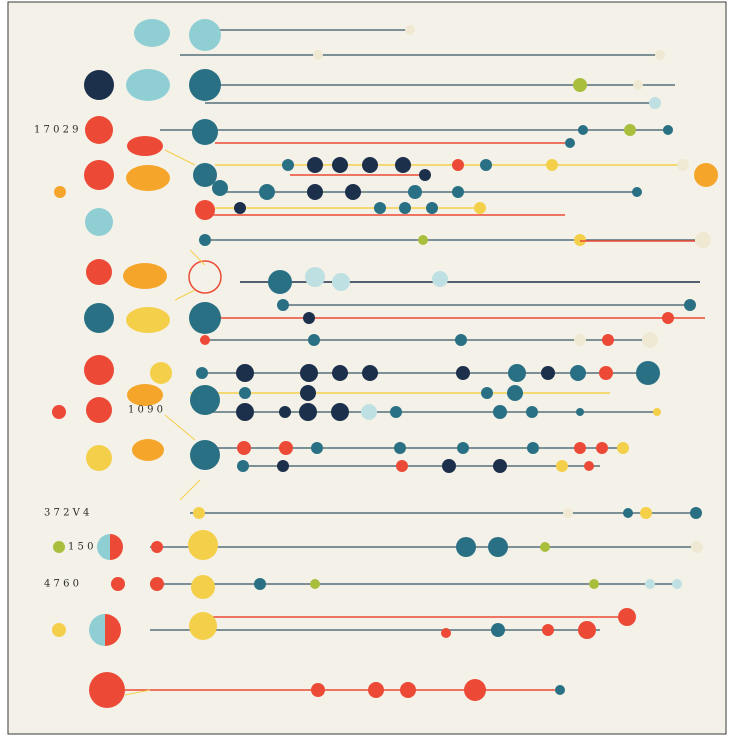 The image size is (740, 740). What do you see at coordinates (205, 277) in the screenshot?
I see `ring` at bounding box center [205, 277].